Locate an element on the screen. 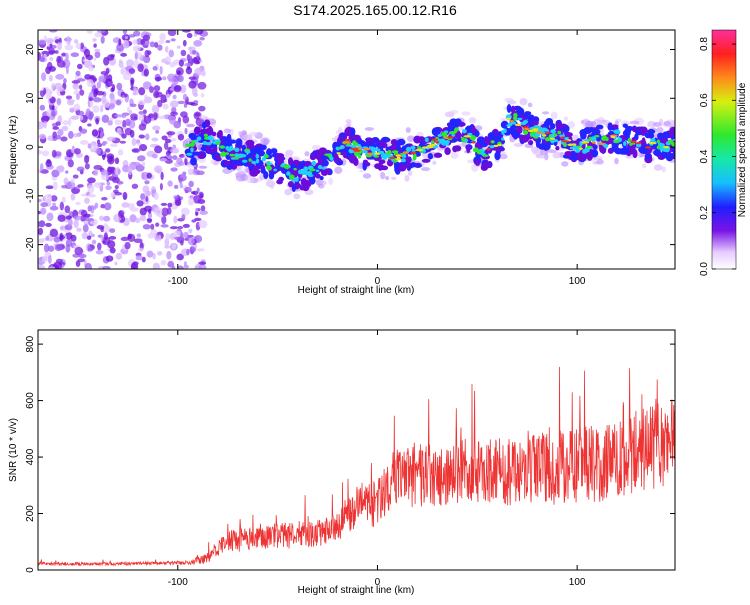  spectrogram-y-tick-label: -10 is located at coordinates (30, 195).